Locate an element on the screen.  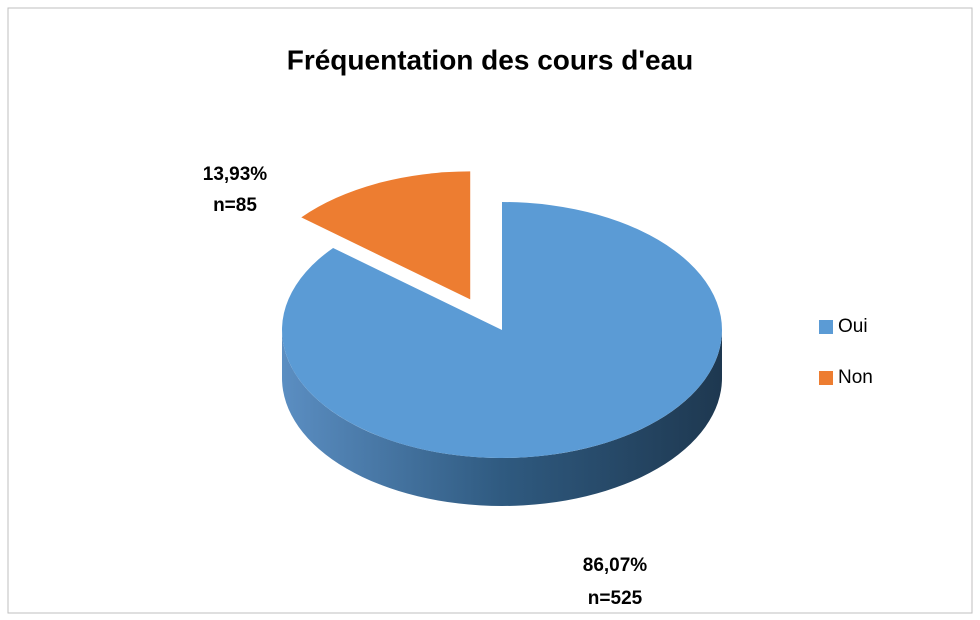
slice-side is located at coordinates (502, 418).